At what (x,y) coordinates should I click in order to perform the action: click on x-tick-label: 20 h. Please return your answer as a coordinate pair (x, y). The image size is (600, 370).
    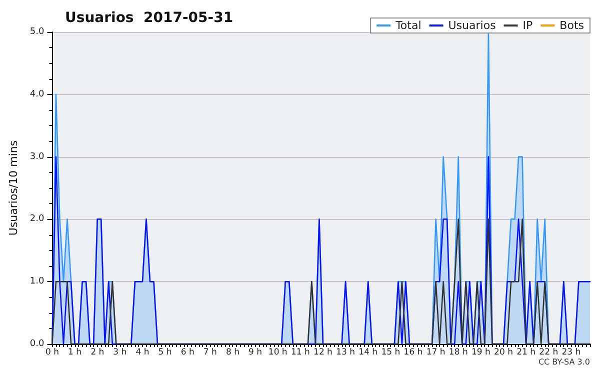
    Looking at the image, I should click on (503, 353).